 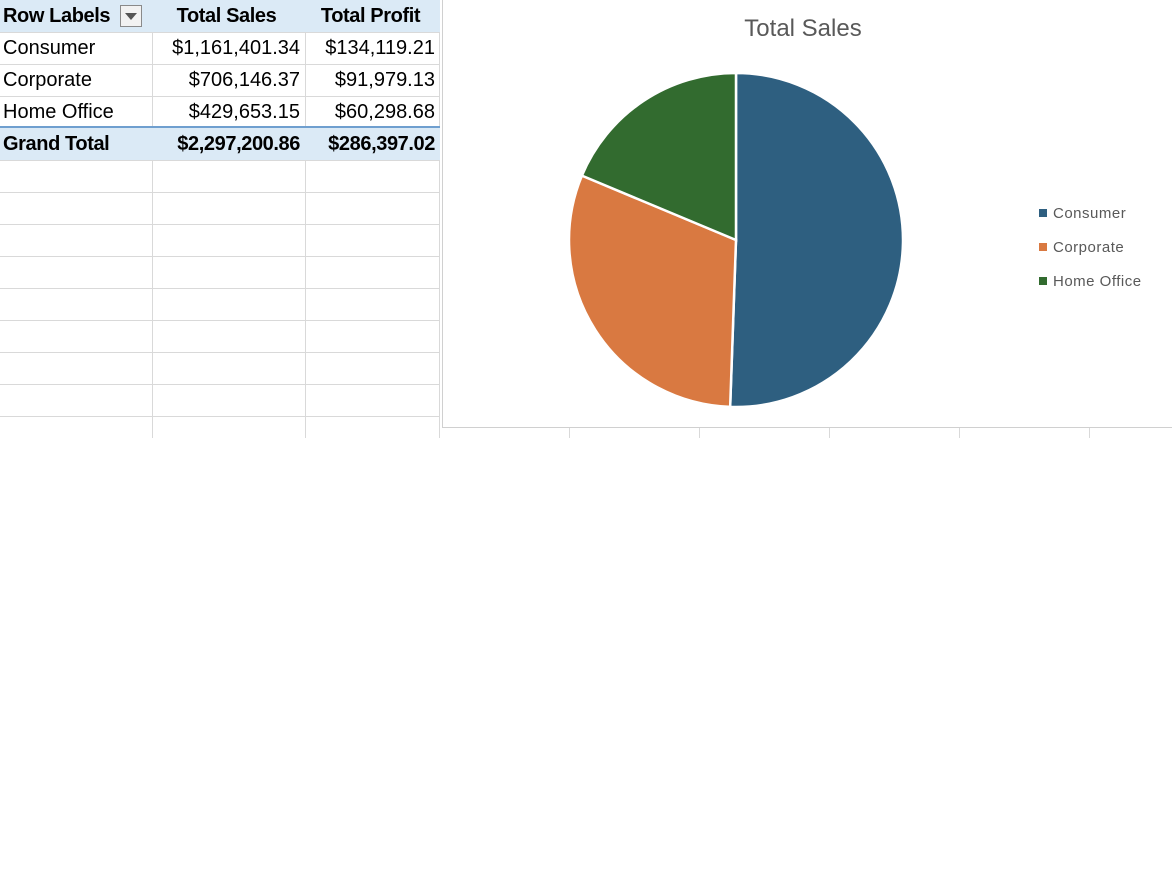 What do you see at coordinates (56, 144) in the screenshot?
I see `grand-total-label: Grand Total` at bounding box center [56, 144].